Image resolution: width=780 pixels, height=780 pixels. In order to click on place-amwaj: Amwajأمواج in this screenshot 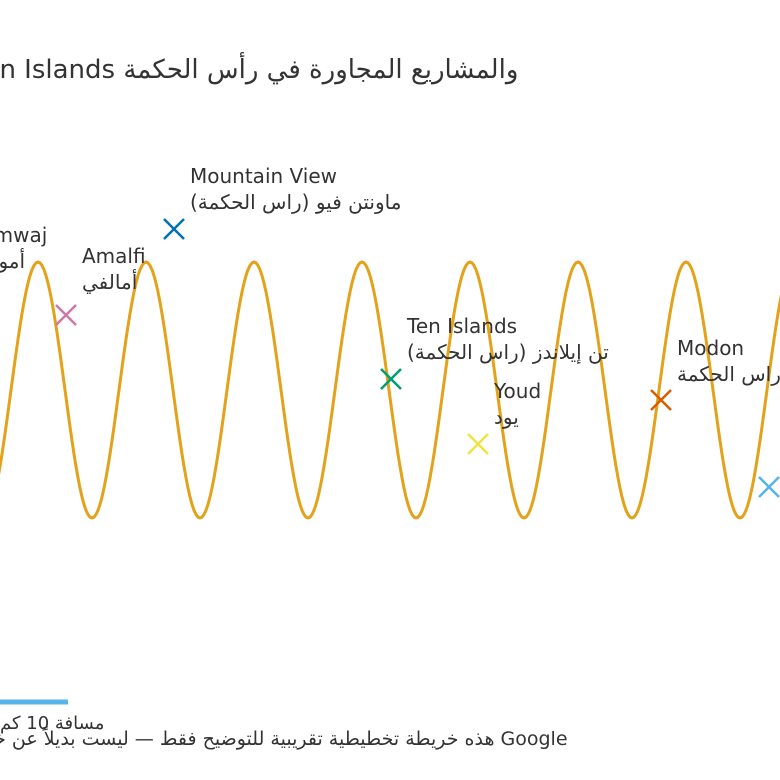, I will do `click(23, 248)`.